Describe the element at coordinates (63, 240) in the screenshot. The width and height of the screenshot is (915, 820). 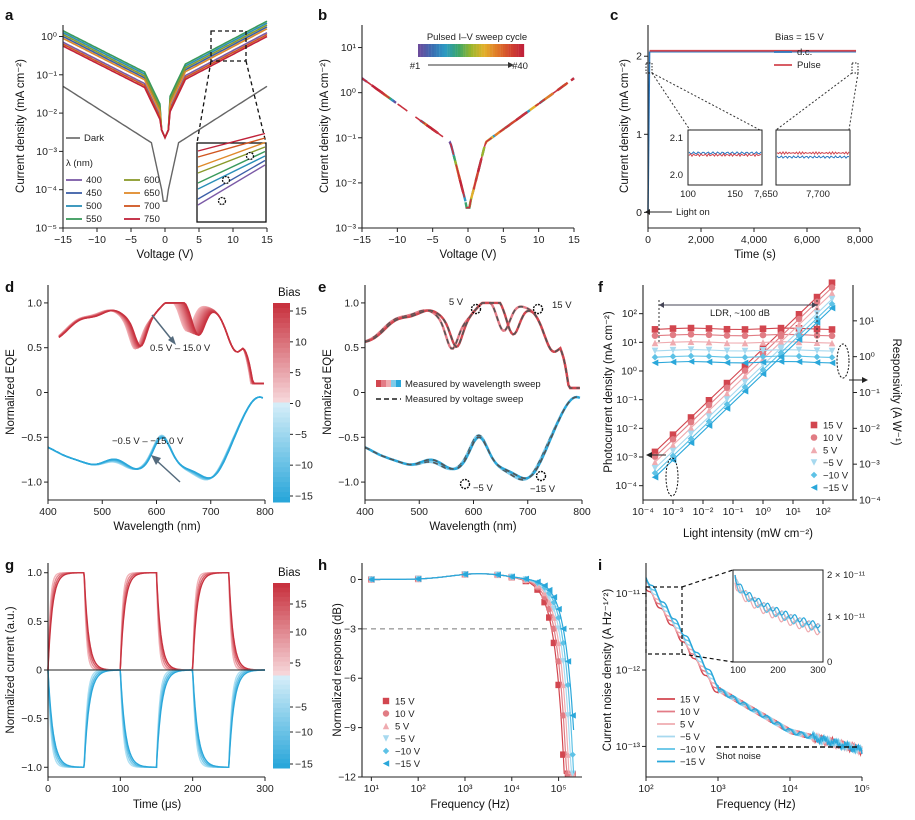
I see `x-tick-label: −15` at that location.